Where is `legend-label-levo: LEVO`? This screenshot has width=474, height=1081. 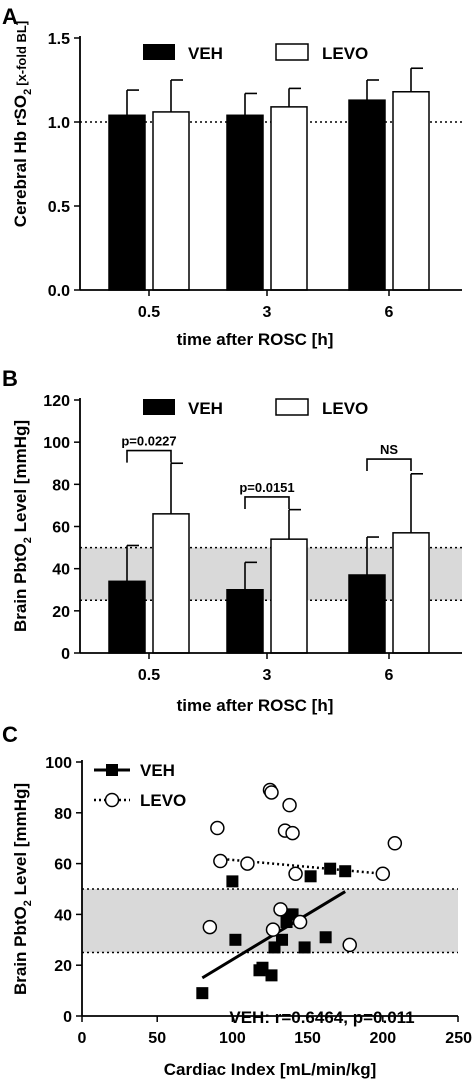
legend-label-levo: LEVO is located at coordinates (345, 53).